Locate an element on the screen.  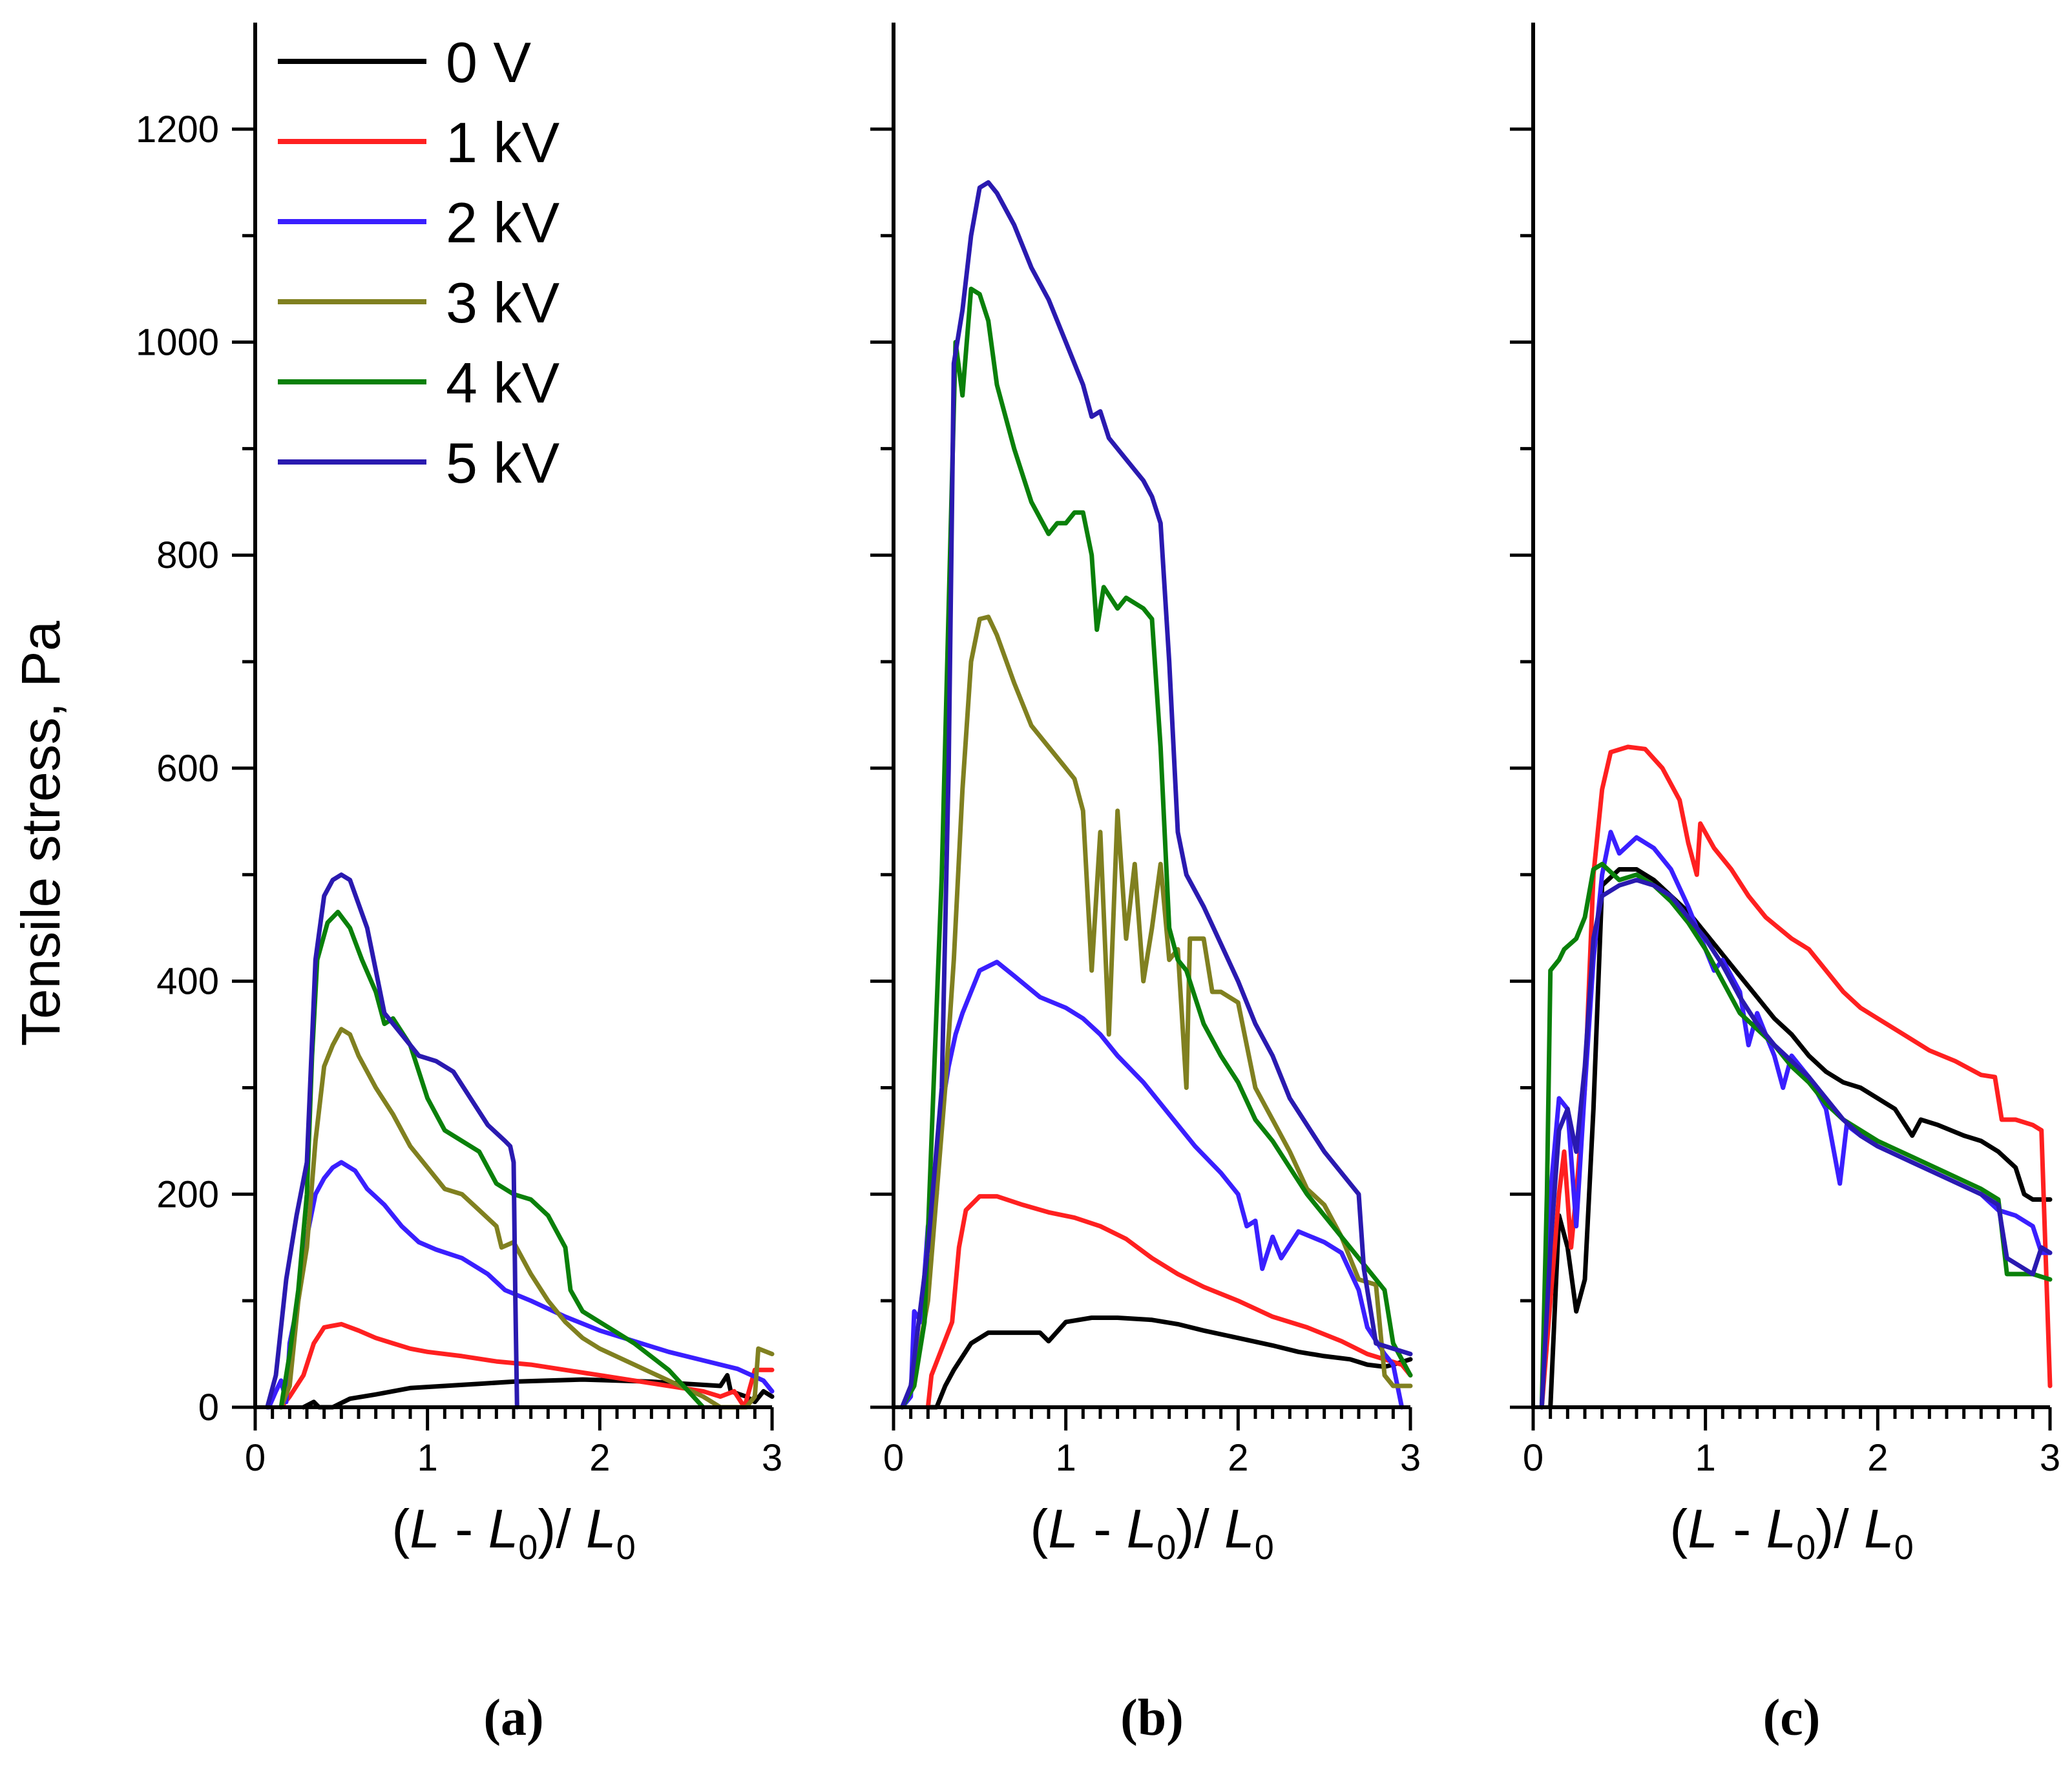
legend-entry: 1 kV is located at coordinates (419, 142).